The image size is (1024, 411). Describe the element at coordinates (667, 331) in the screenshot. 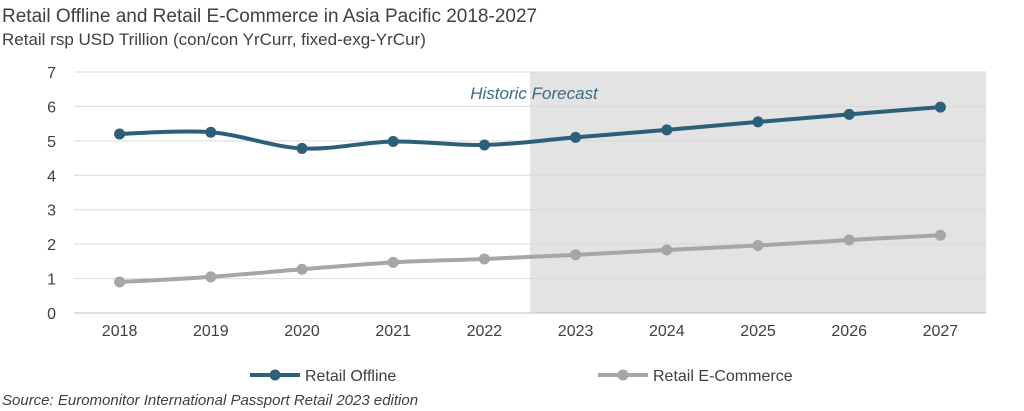

I see `x-tick-label: 2024` at that location.